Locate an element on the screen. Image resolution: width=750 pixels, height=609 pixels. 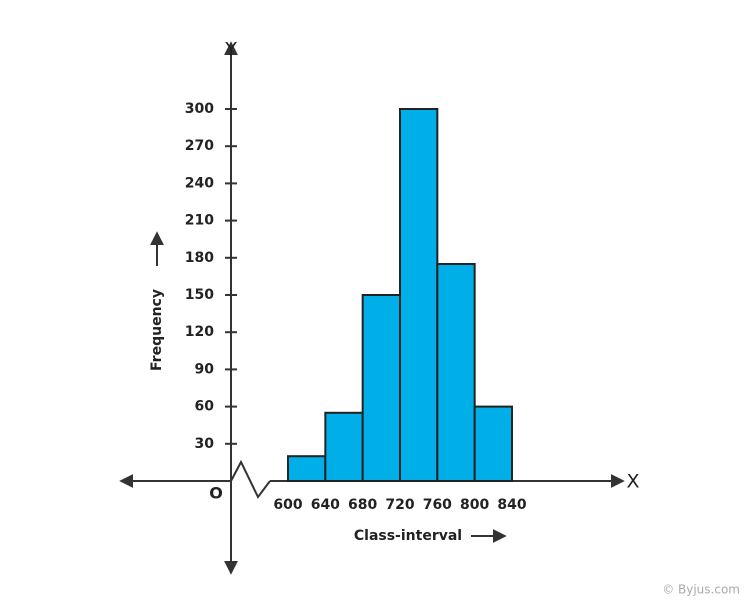
x-tick-label: 800 is located at coordinates (474, 505).